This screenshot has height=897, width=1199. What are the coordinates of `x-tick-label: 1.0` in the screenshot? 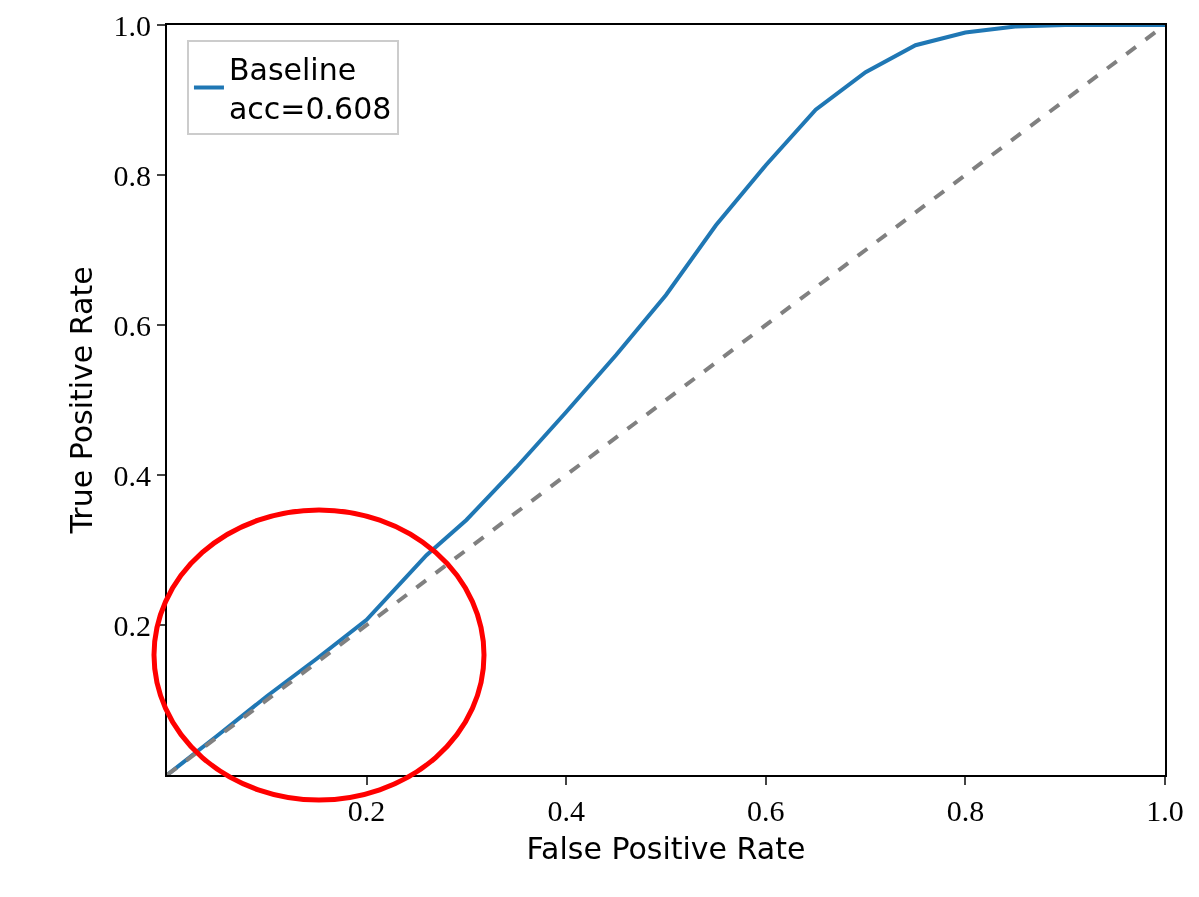 It's located at (1165, 810).